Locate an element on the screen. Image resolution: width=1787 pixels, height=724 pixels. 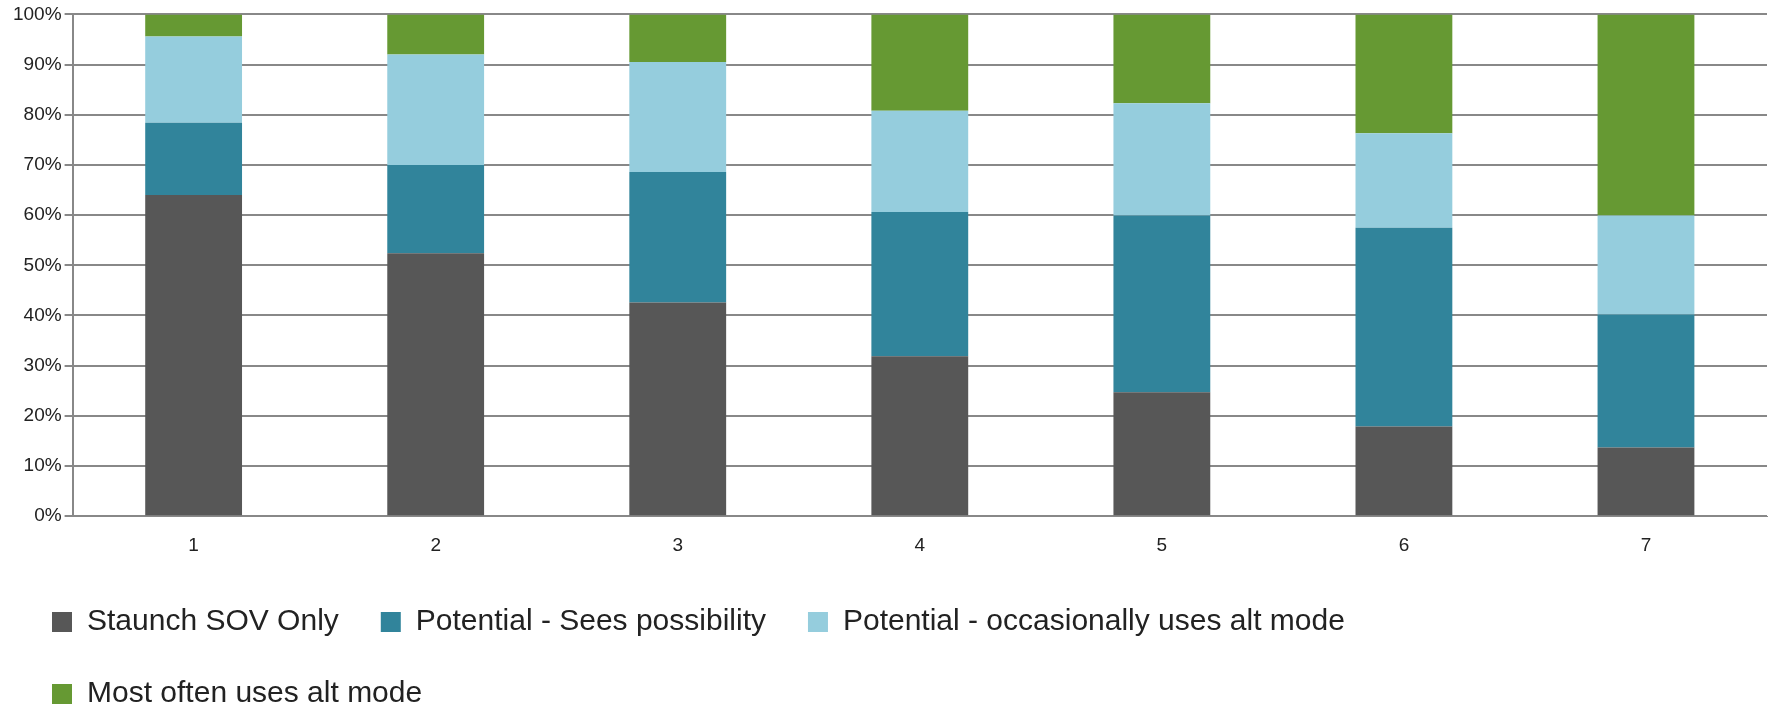
y-tick-label: 0% is located at coordinates (48, 515).